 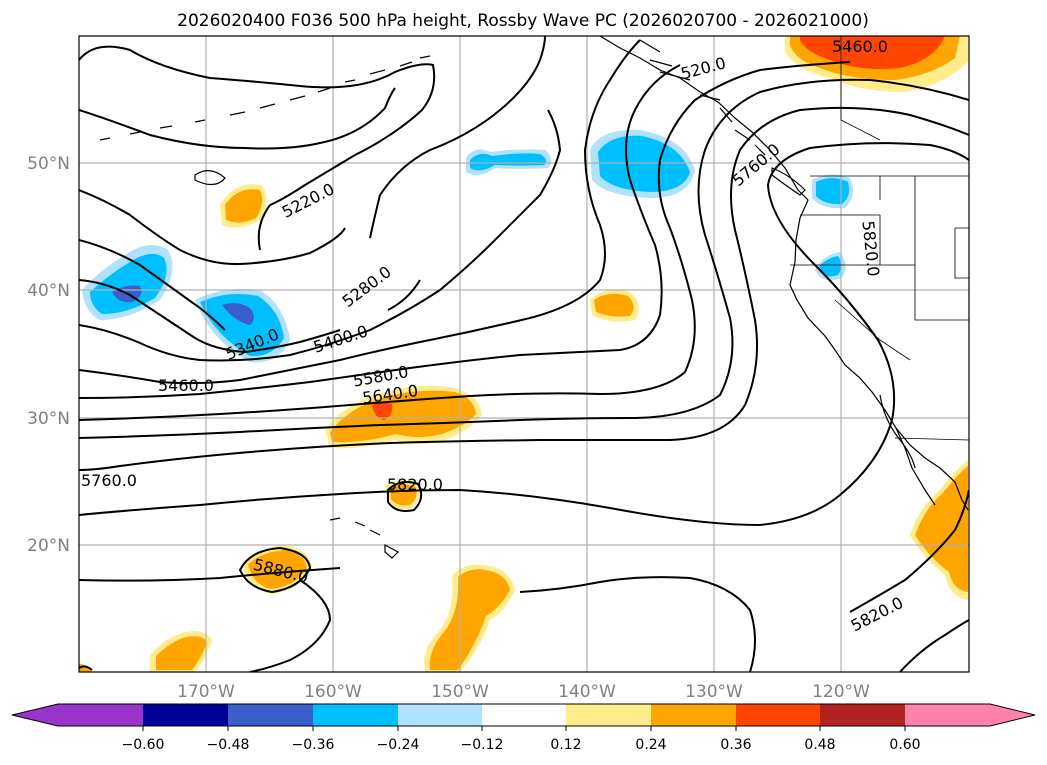 What do you see at coordinates (523, 692) in the screenshot?
I see `lon-labels: 170°W 160°W 150°W 140°W 130°W 120°W` at bounding box center [523, 692].